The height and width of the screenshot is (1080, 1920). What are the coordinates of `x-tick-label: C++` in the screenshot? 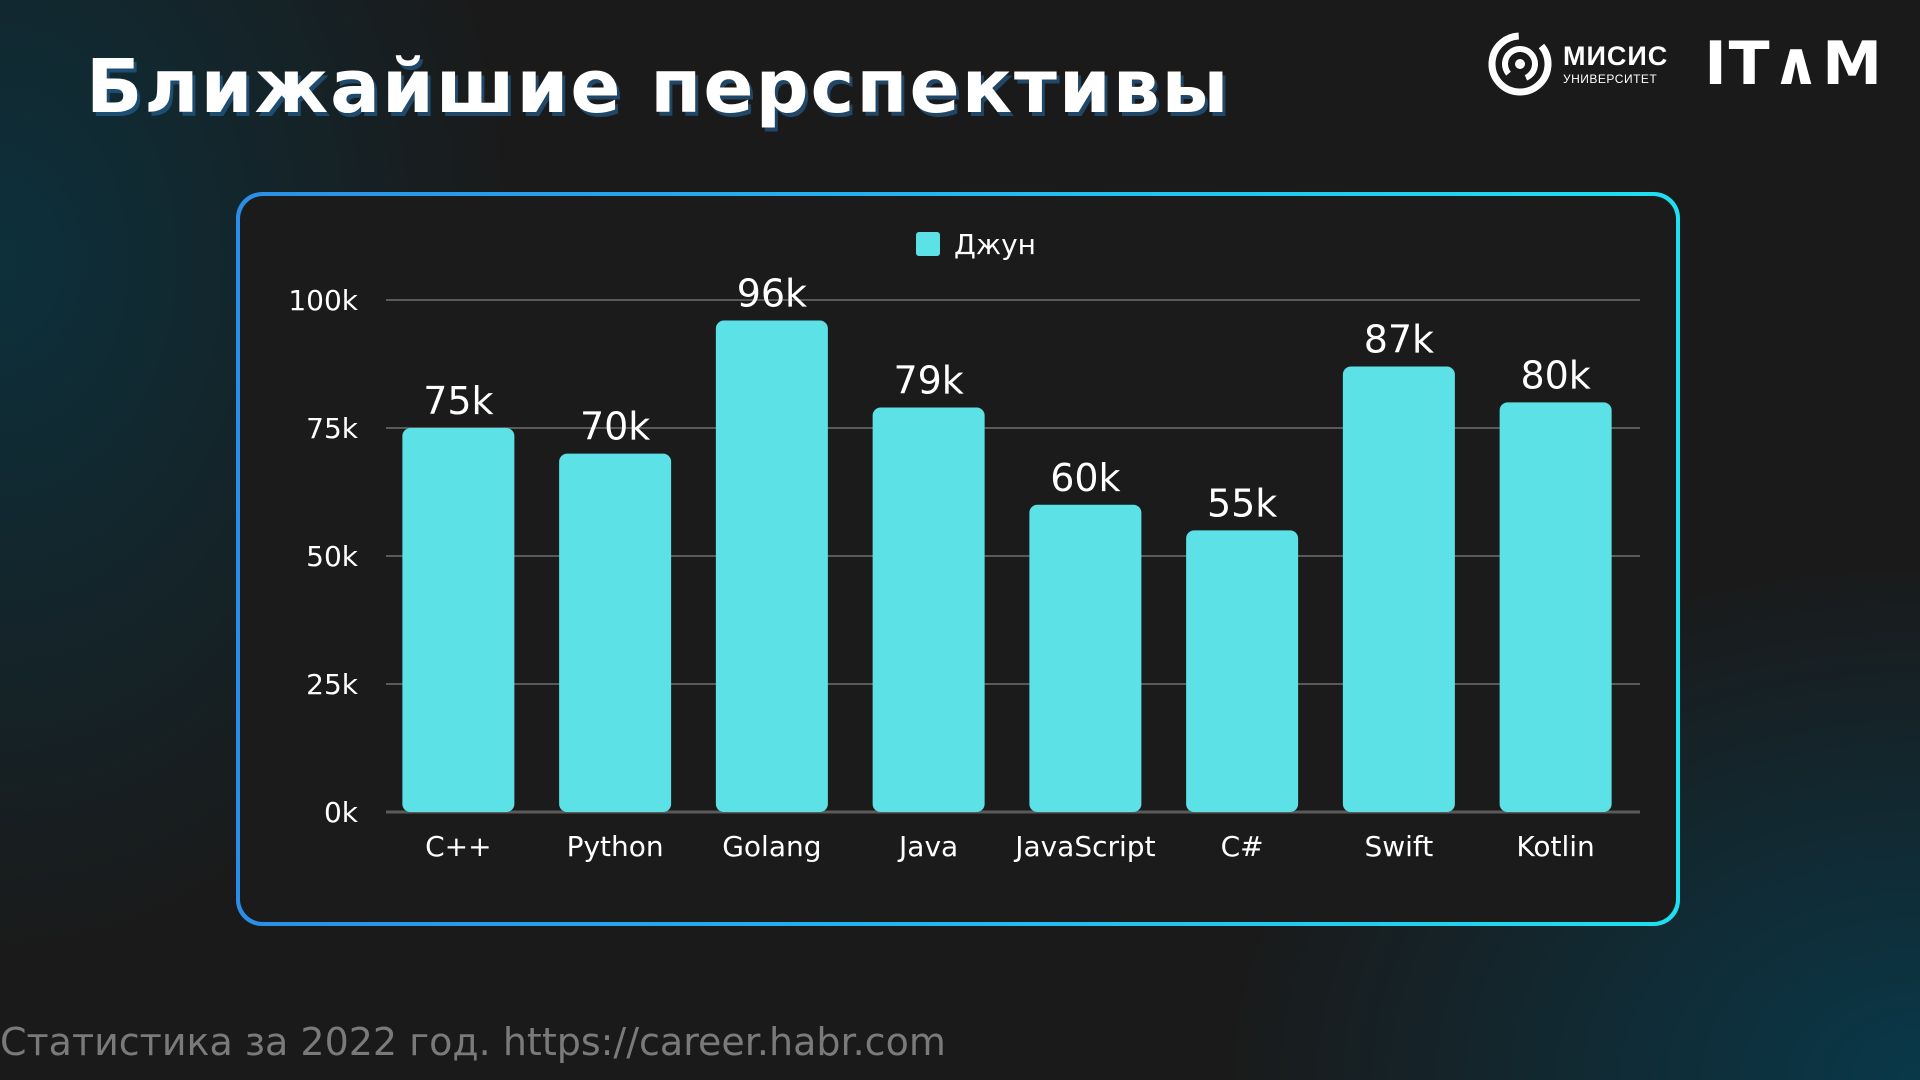 It's located at (458, 846).